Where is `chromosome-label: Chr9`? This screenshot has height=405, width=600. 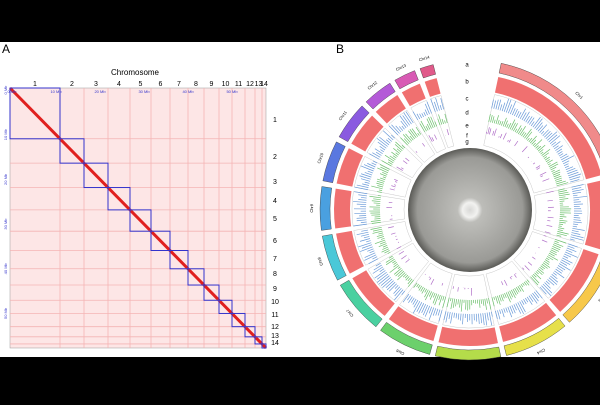
chromosome-label: Chr9 is located at coordinates (311, 207).